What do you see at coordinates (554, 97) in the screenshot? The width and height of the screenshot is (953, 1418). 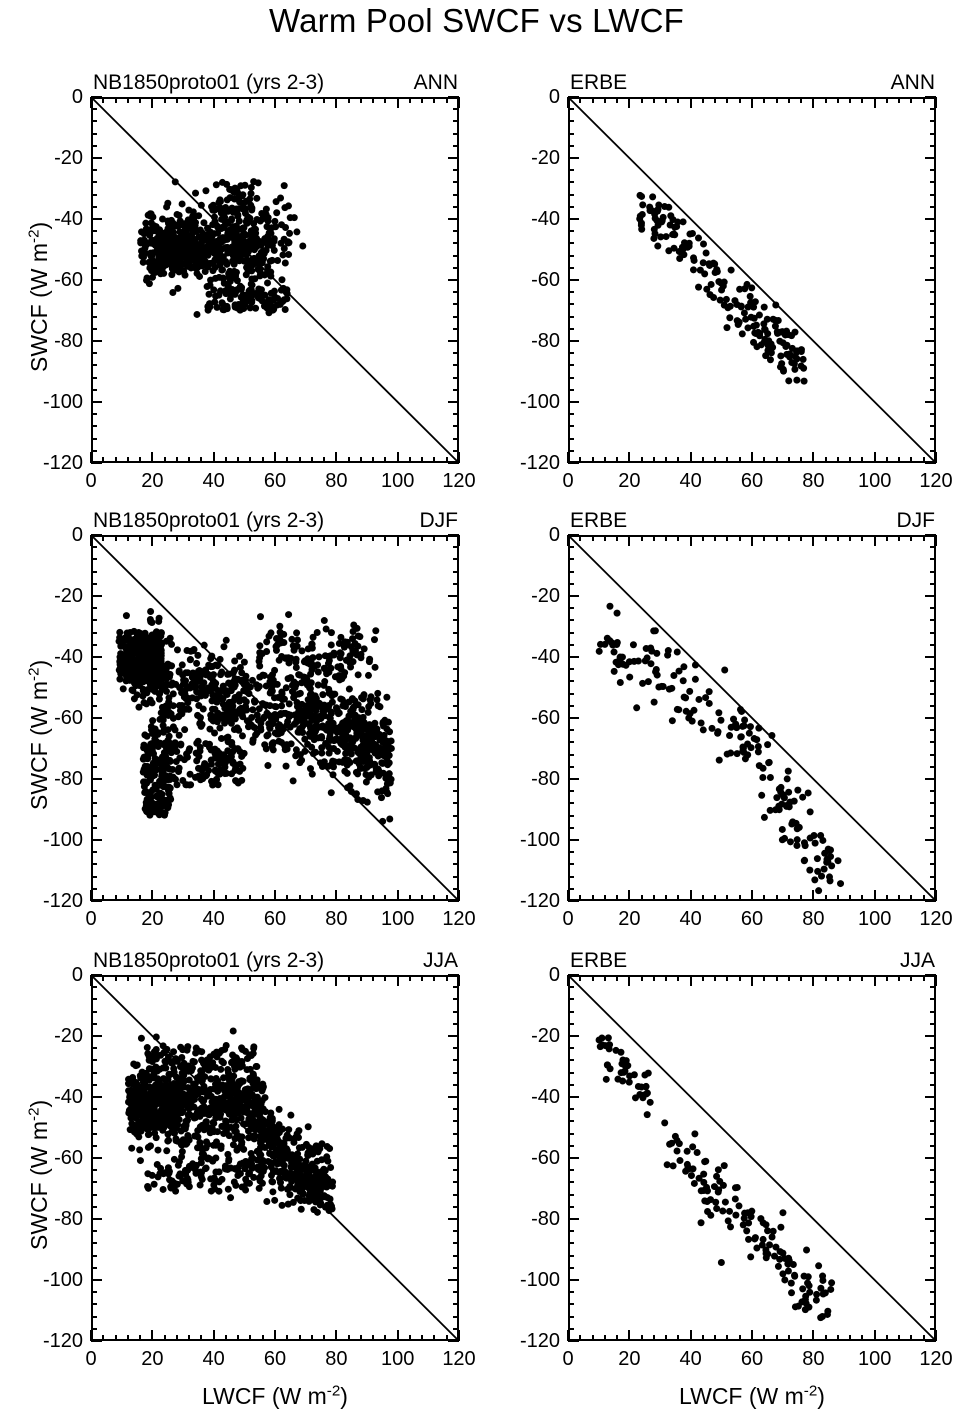 I see `y-tick-label: 0` at bounding box center [554, 97].